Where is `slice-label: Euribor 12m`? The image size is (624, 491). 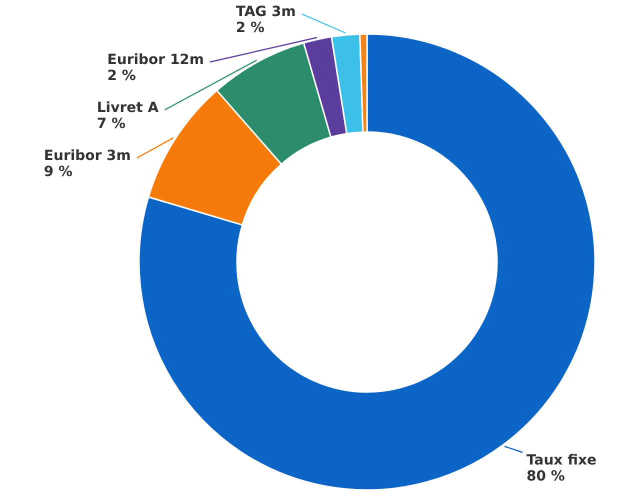
slice-label: Euribor 12m is located at coordinates (155, 60).